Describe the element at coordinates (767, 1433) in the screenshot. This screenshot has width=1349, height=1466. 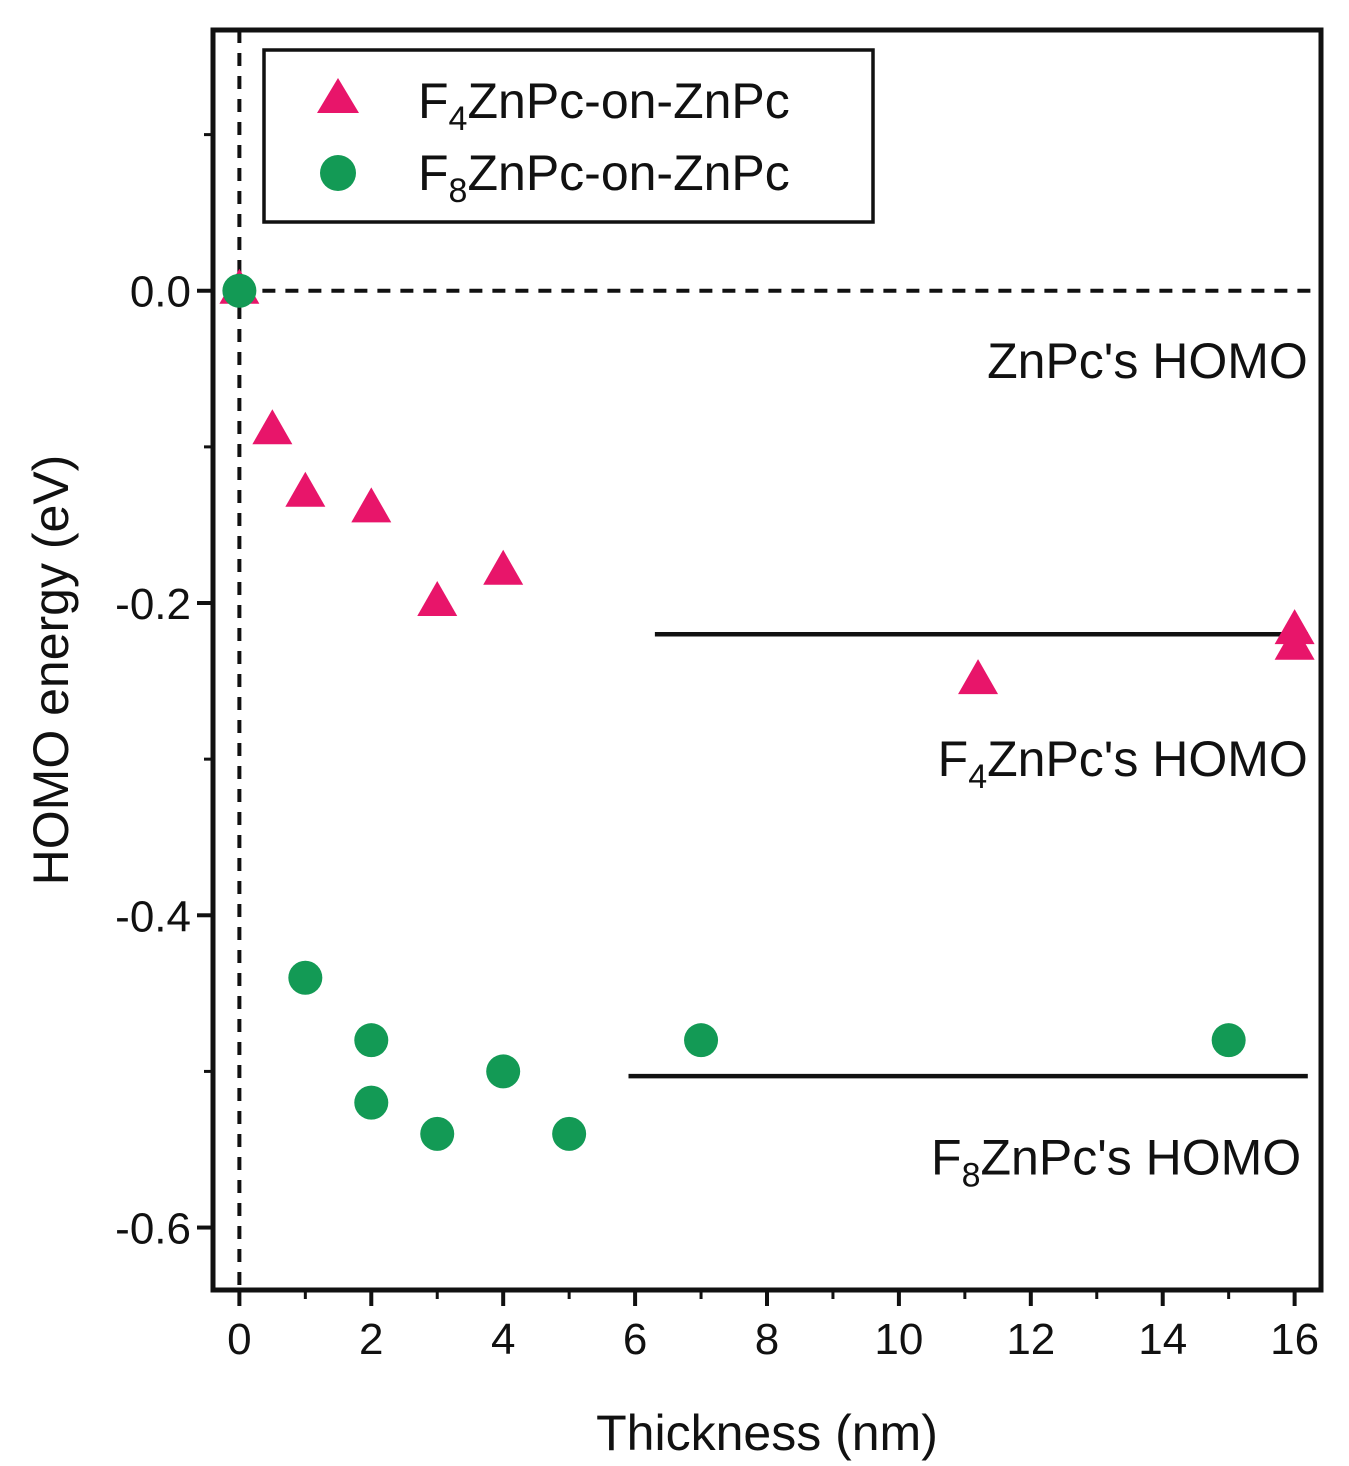
I see `x-axis-title: Thickness (nm)` at that location.